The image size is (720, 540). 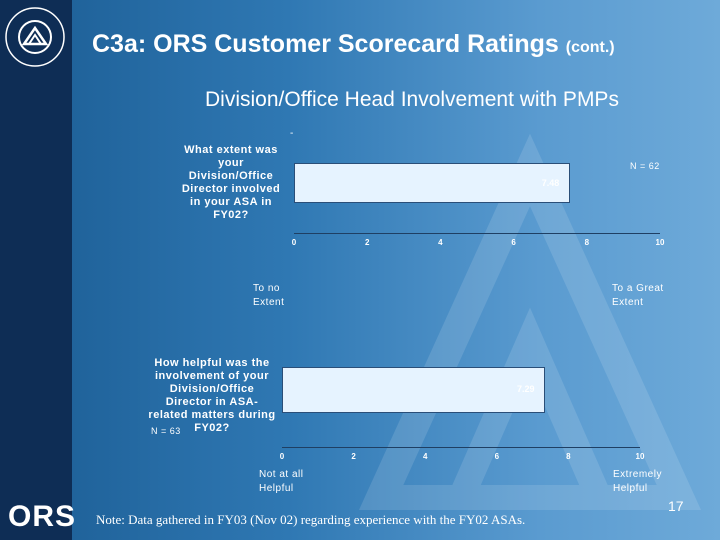 I want to click on chart1-high-anchor: To a Great Extent, so click(x=638, y=295).